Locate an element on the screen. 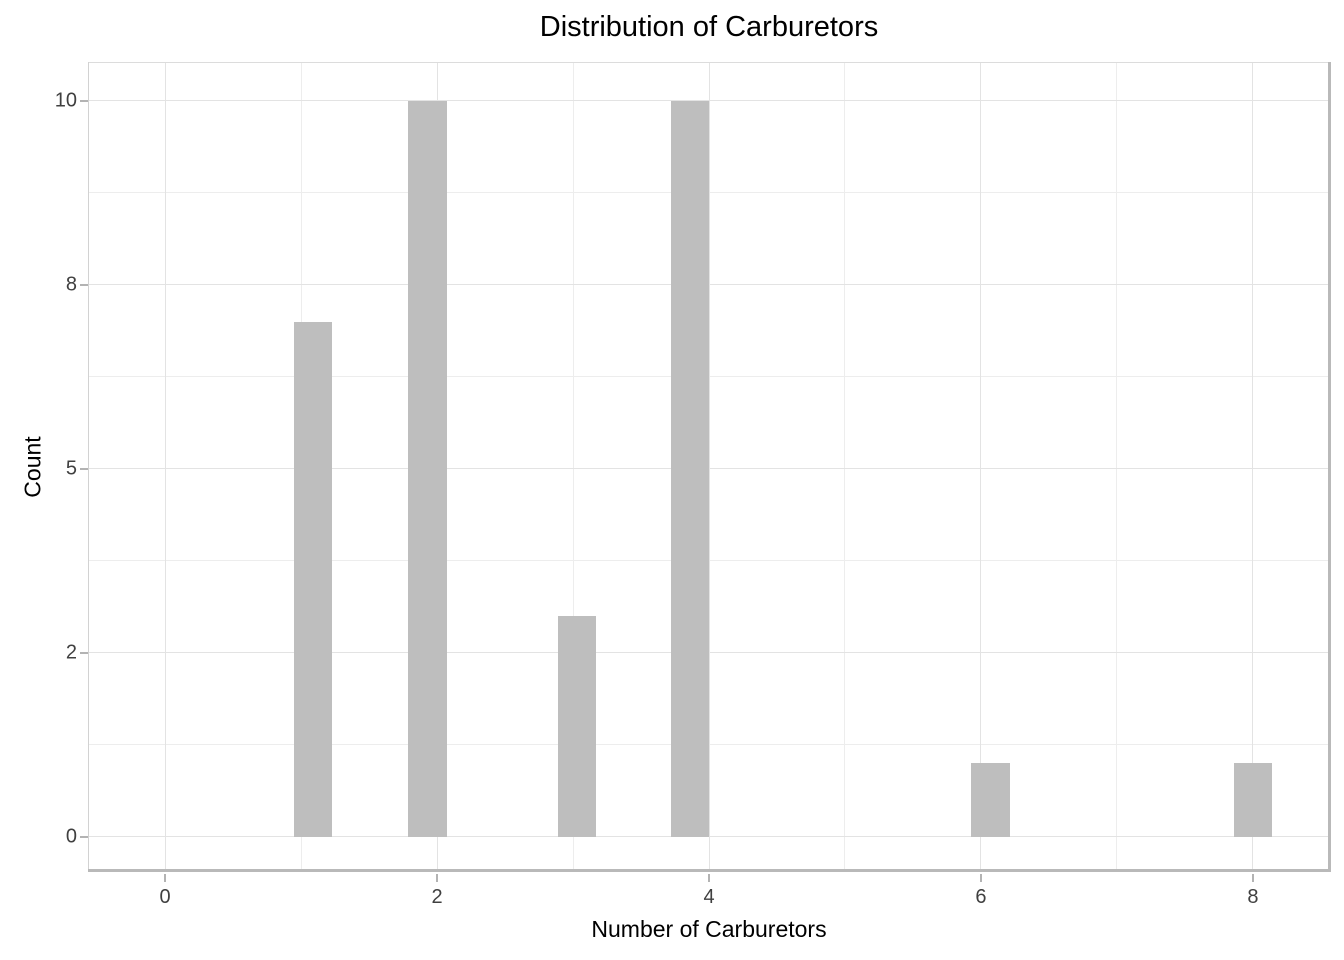 The width and height of the screenshot is (1344, 960). panel-border-left is located at coordinates (88, 467).